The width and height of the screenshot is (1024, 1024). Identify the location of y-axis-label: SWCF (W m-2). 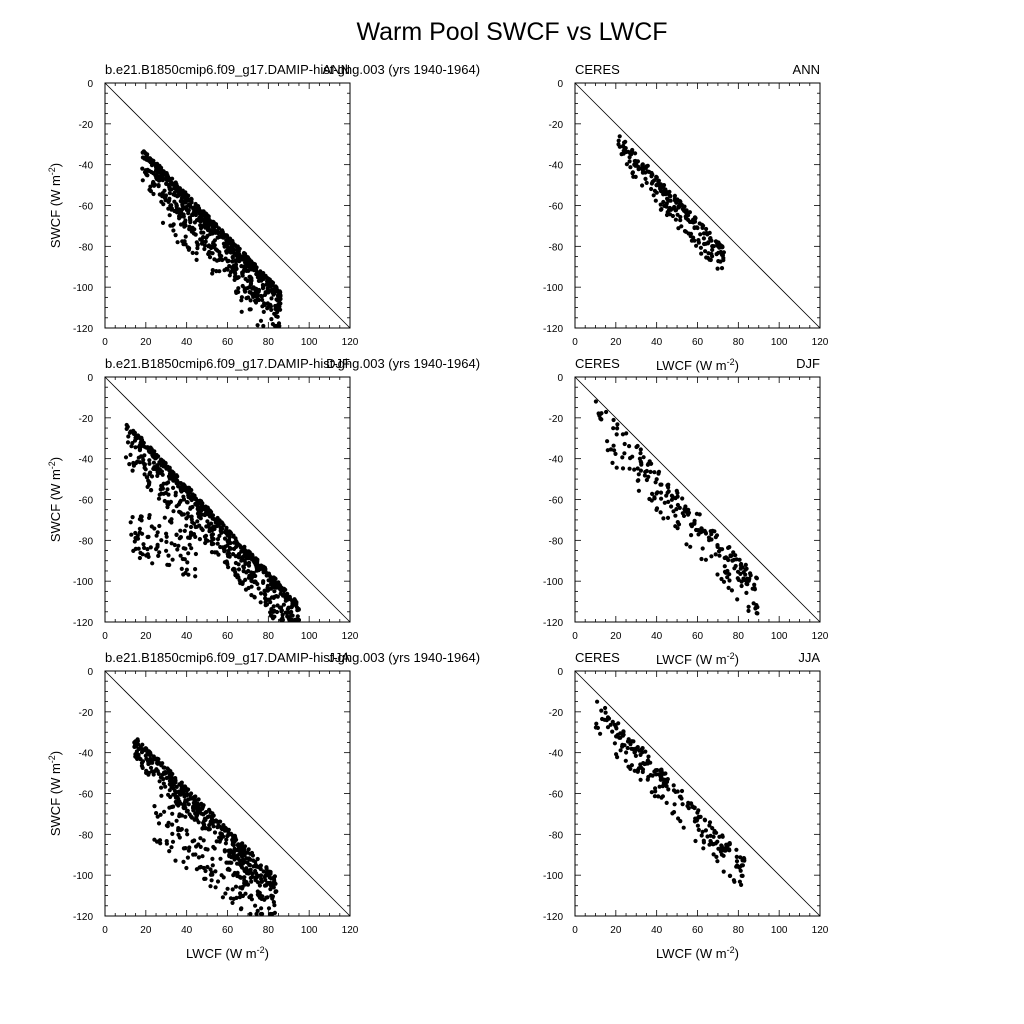
(55, 793).